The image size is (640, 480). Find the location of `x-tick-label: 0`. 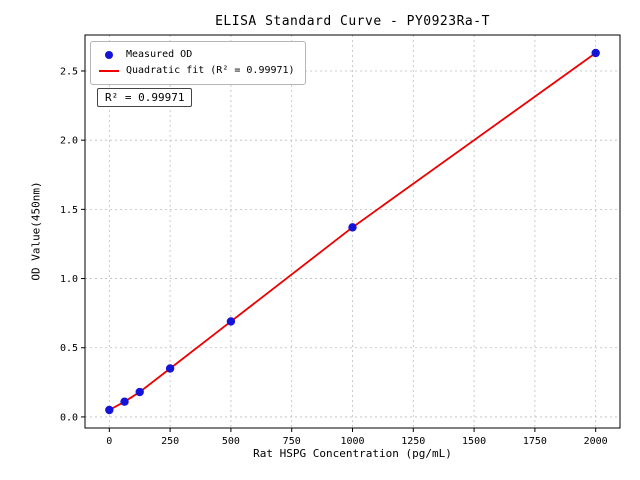

x-tick-label: 0 is located at coordinates (109, 441).